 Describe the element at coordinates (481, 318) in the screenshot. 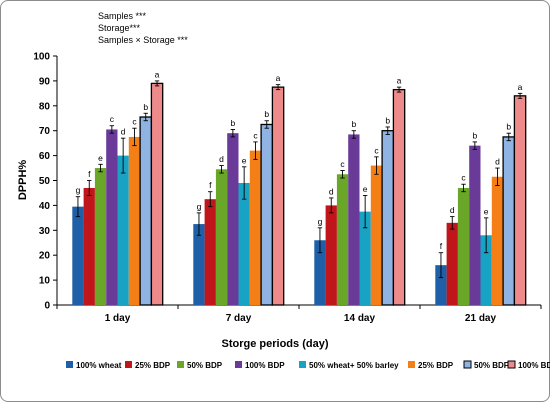

I see `x-category-label: 21 day` at that location.